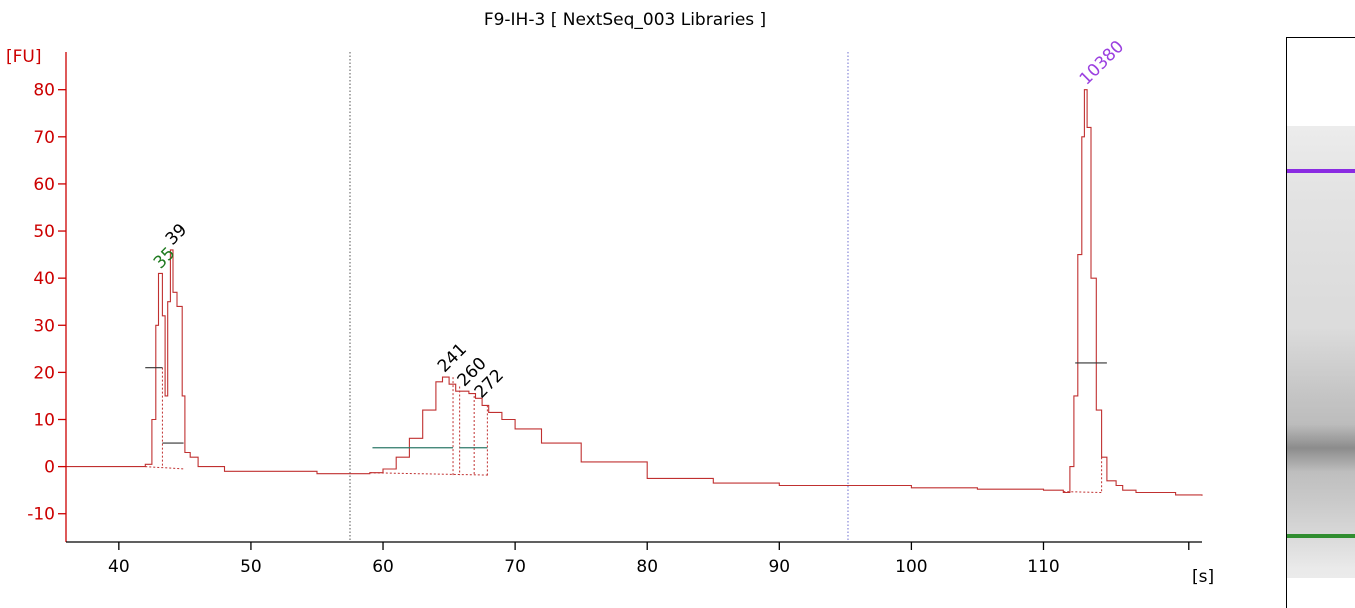 The width and height of the screenshot is (1355, 608). Describe the element at coordinates (41, 515) in the screenshot. I see `y-tick-label: -10` at that location.